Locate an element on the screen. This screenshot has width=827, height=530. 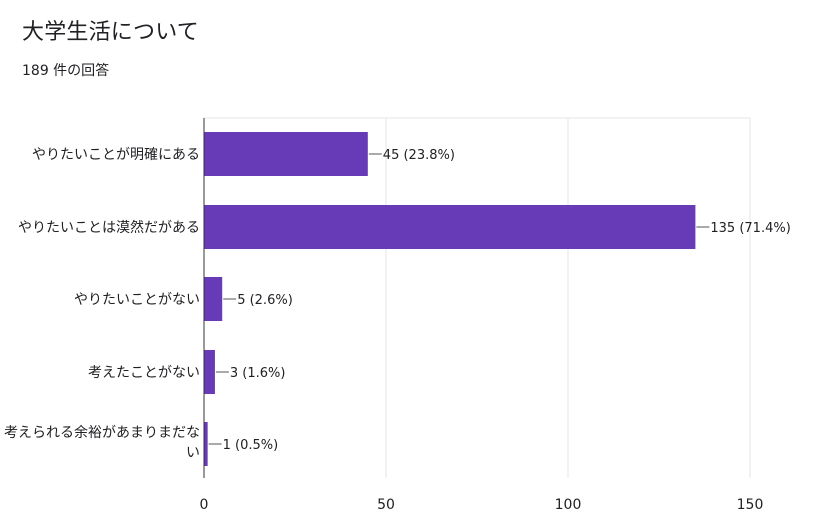
chart-title: 大学生活について is located at coordinates (110, 32).